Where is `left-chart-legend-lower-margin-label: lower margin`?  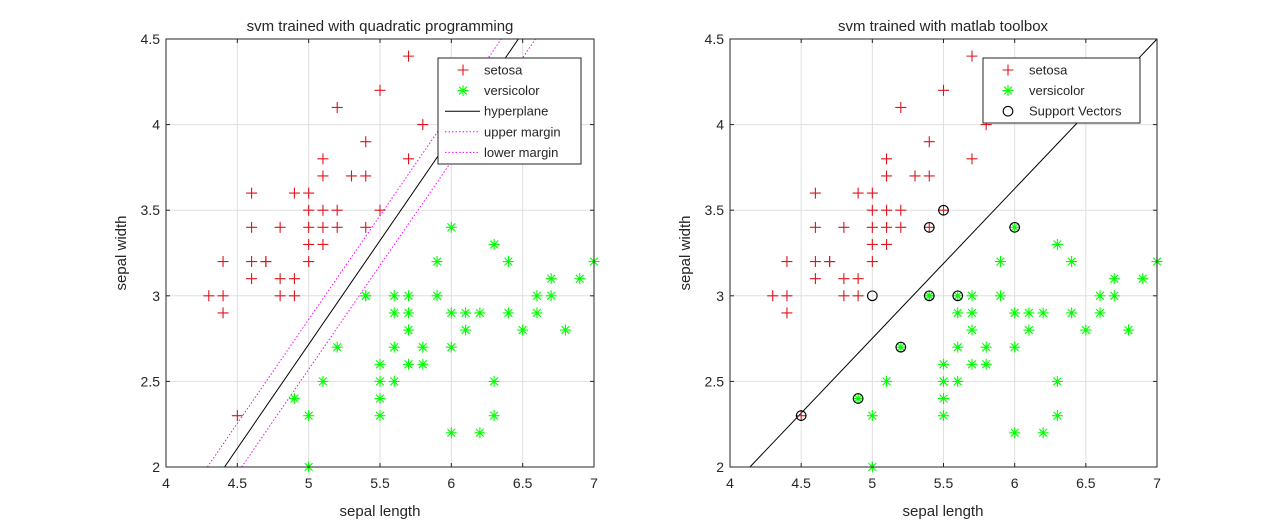 left-chart-legend-lower-margin-label: lower margin is located at coordinates (521, 152).